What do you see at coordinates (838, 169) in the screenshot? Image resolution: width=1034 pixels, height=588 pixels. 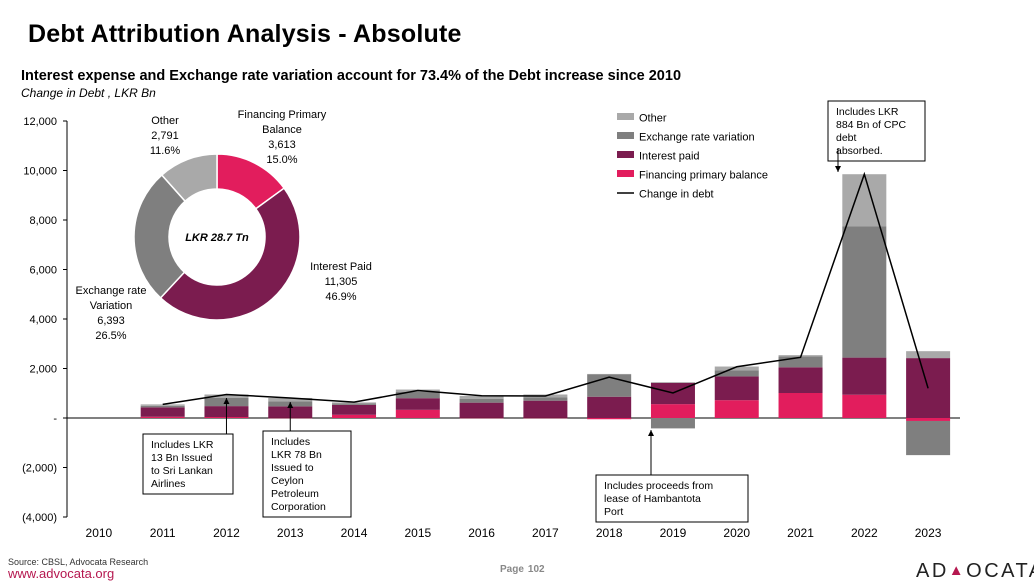 I see `annotation-cpc-arrowhead` at bounding box center [838, 169].